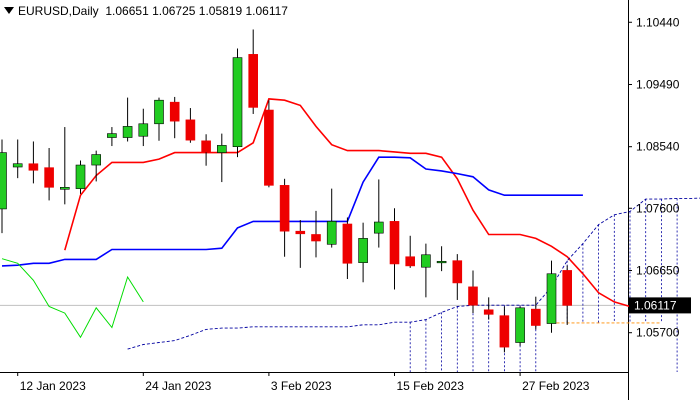 The height and width of the screenshot is (405, 700). Describe the element at coordinates (53, 386) in the screenshot. I see `time-tick-label: 12 Jan 2023` at that location.